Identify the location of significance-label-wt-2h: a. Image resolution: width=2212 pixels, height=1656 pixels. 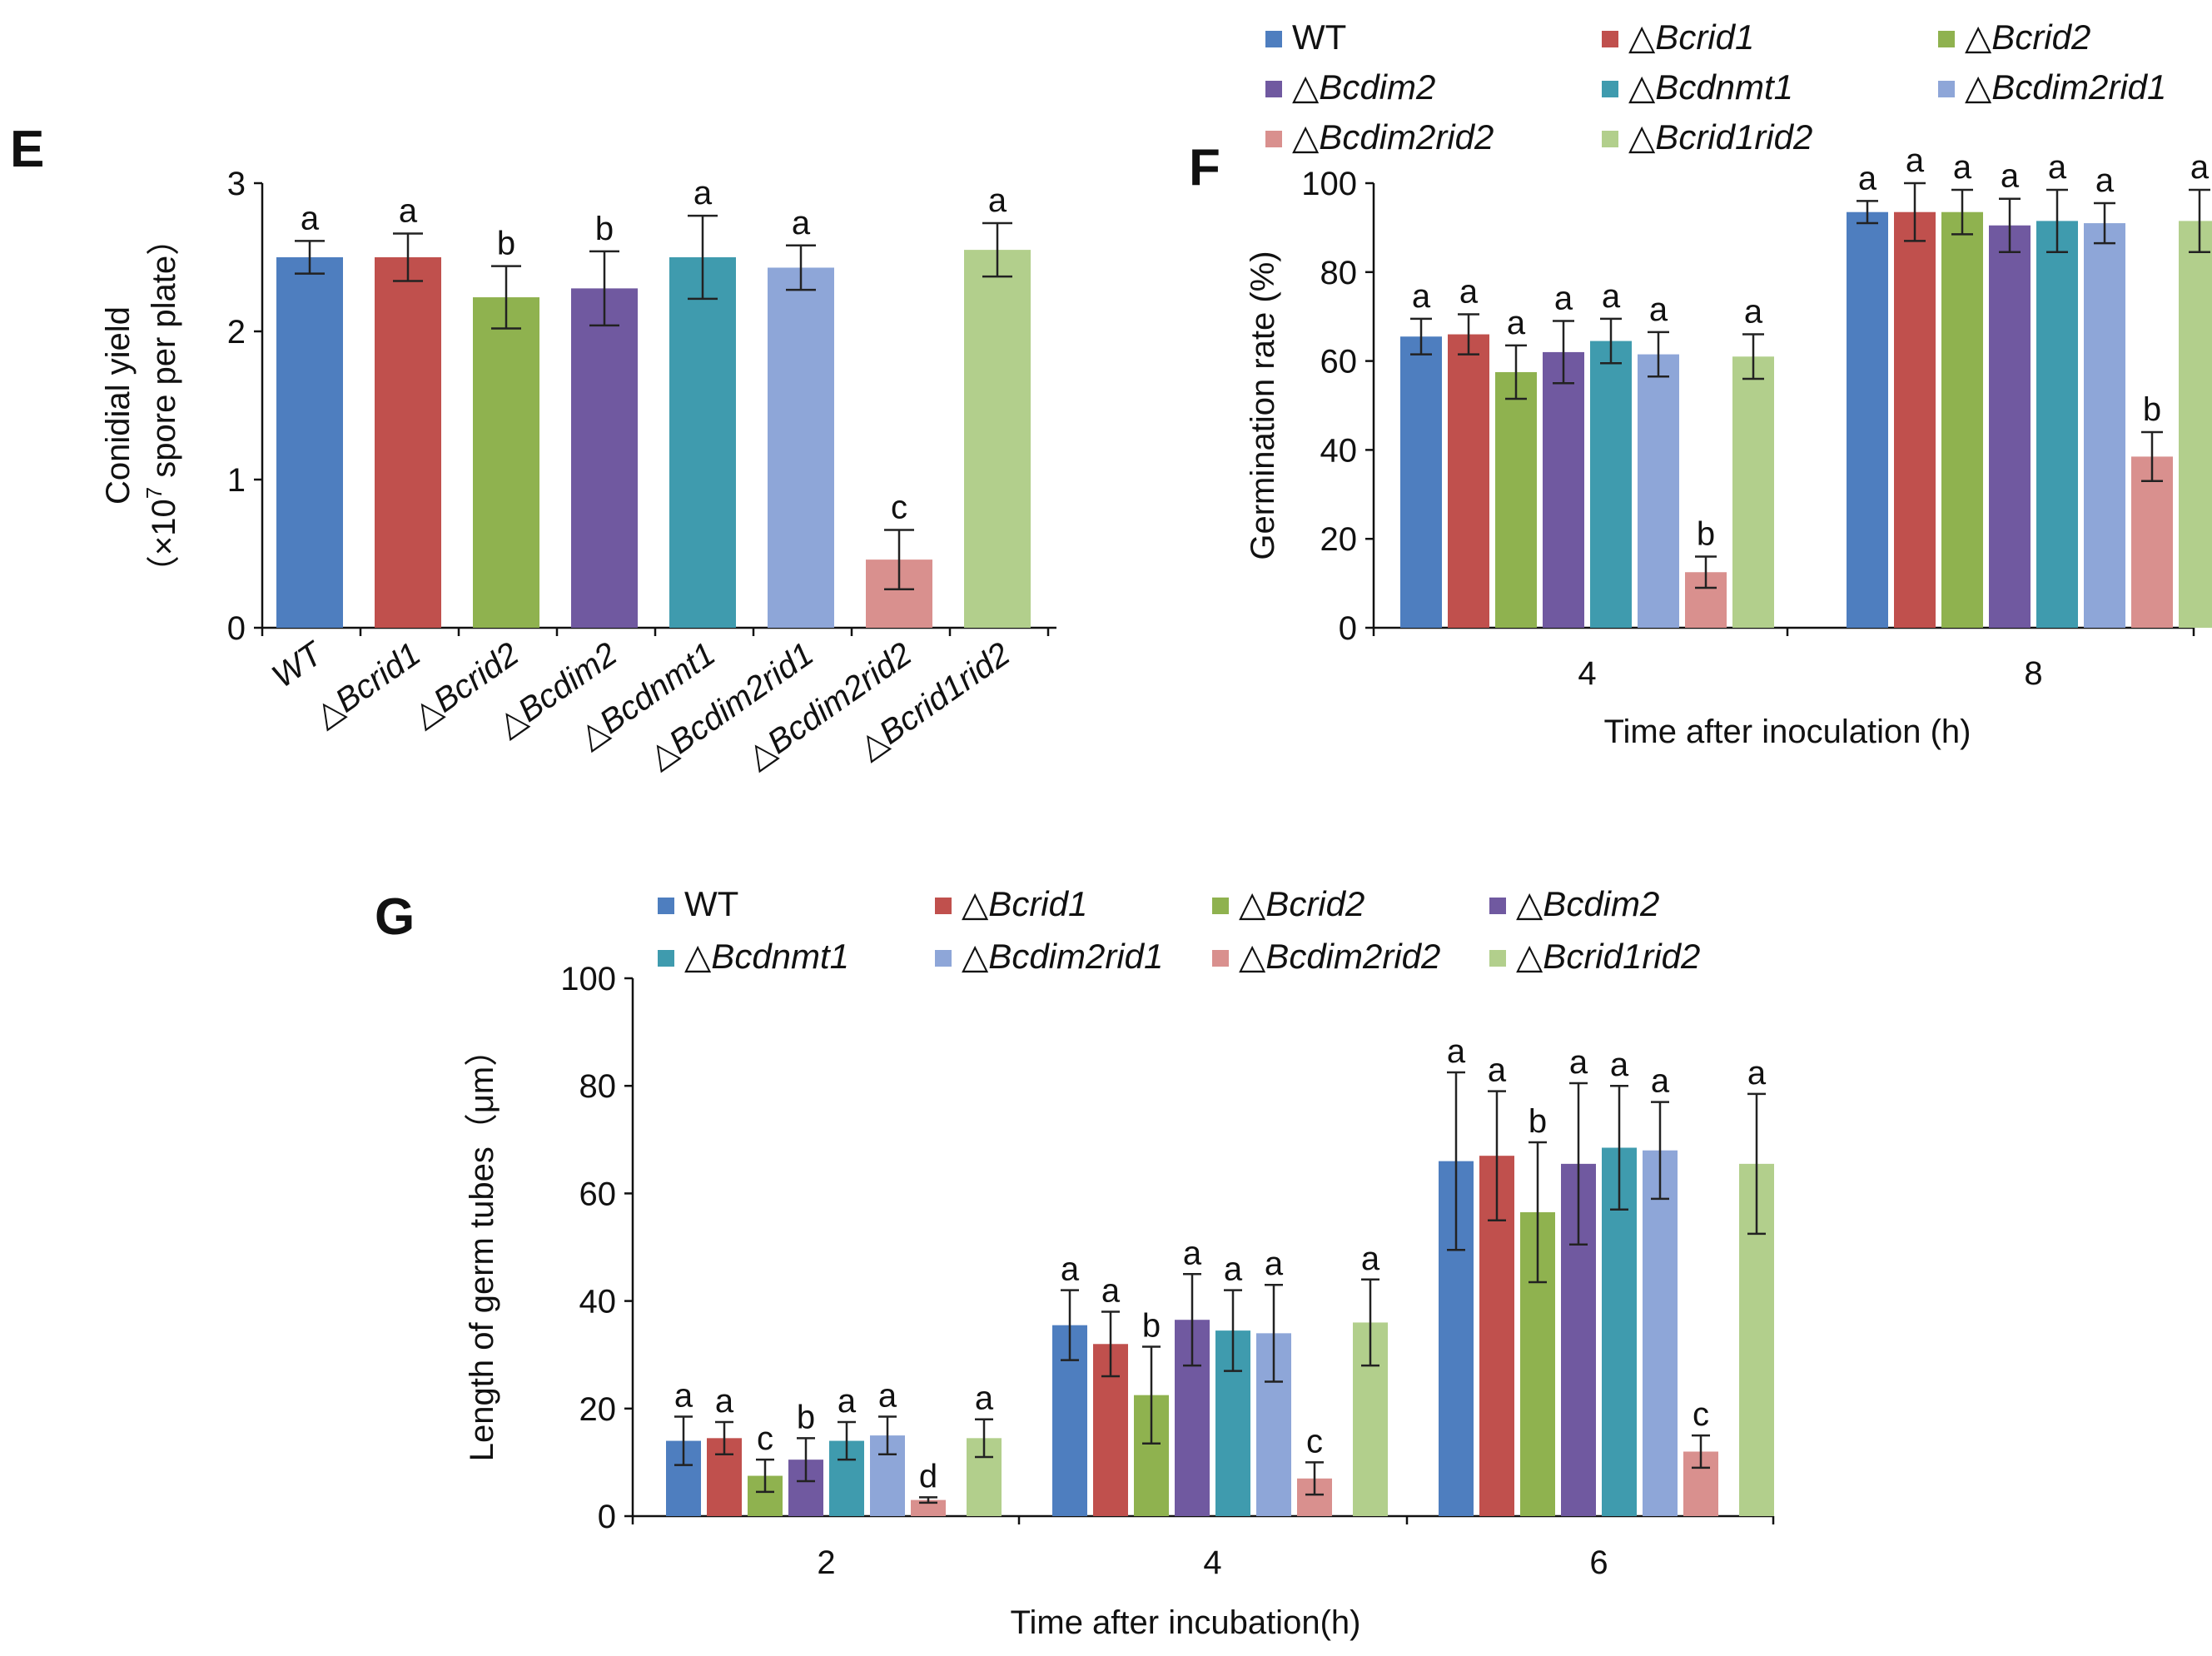
(683, 1395).